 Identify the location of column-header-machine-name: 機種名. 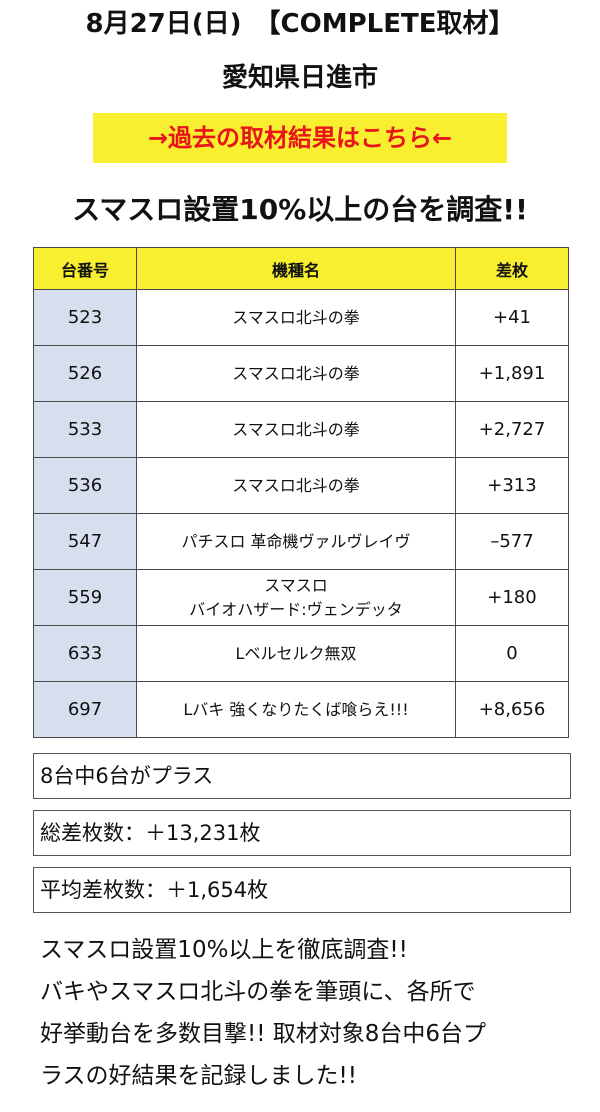
(296, 268).